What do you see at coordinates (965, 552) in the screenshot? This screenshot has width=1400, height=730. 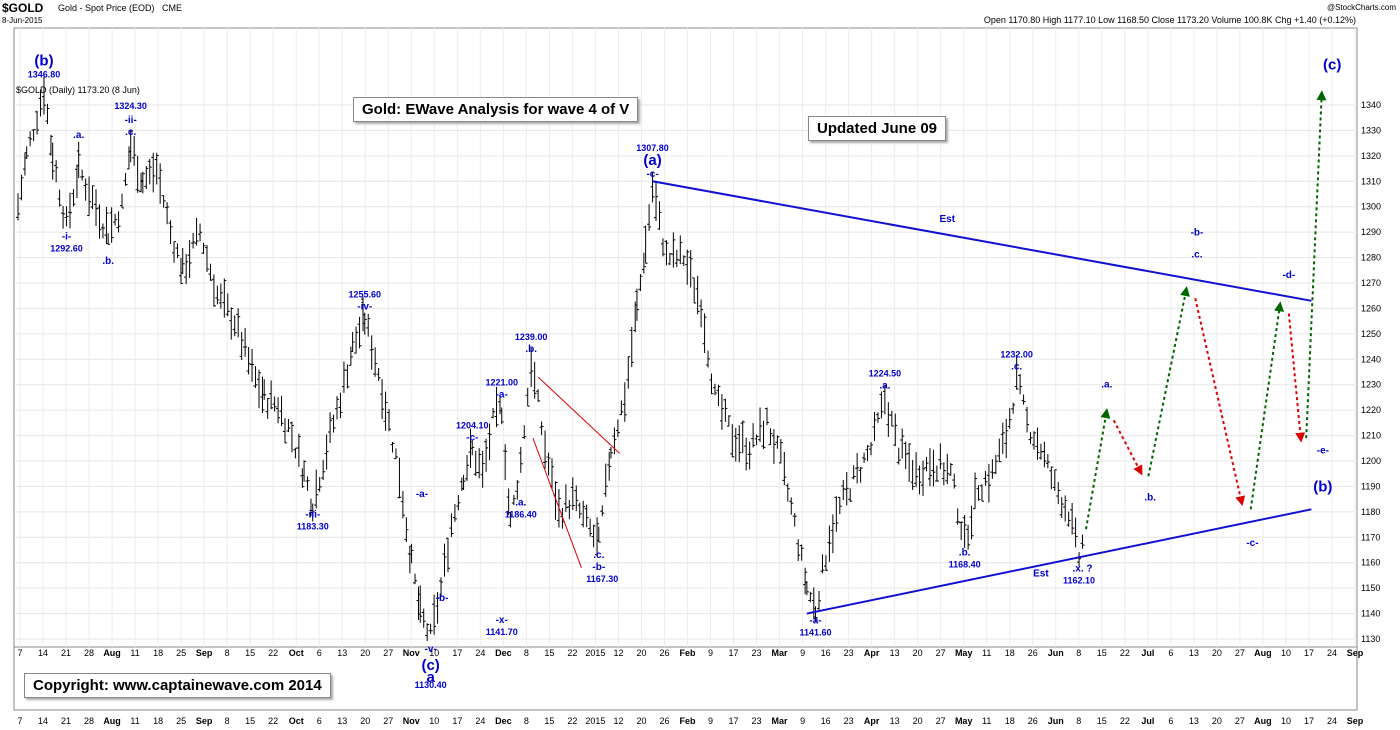 I see `wave-label: .b.` at bounding box center [965, 552].